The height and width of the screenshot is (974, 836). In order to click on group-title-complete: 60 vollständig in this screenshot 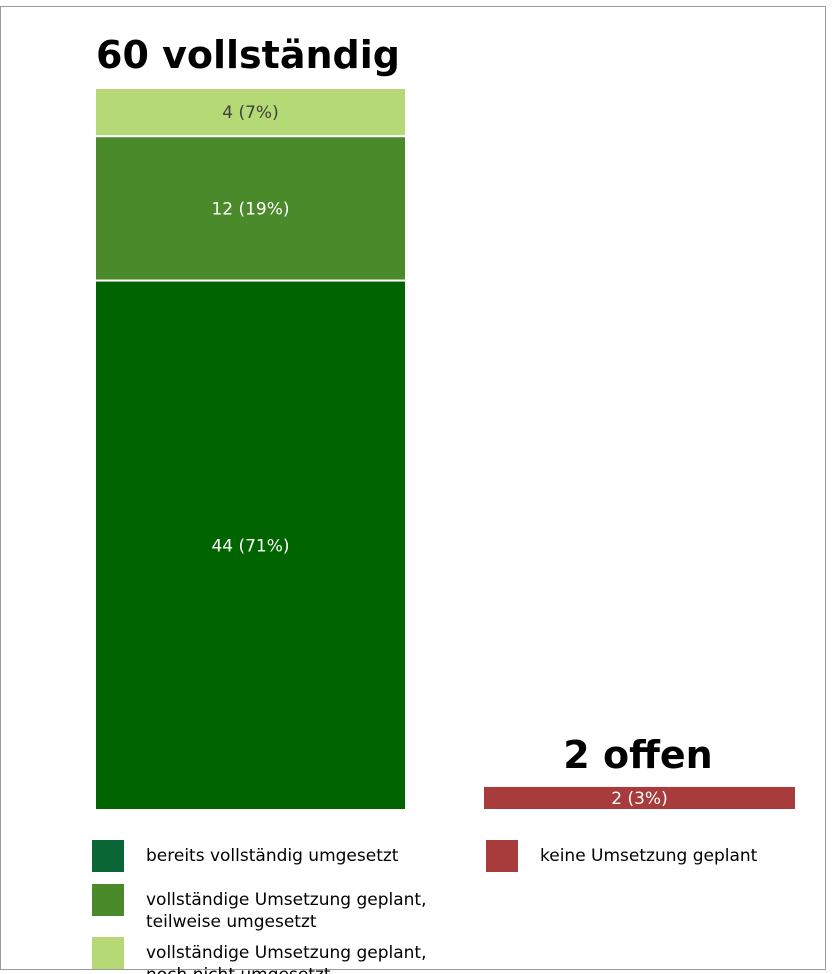, I will do `click(248, 55)`.